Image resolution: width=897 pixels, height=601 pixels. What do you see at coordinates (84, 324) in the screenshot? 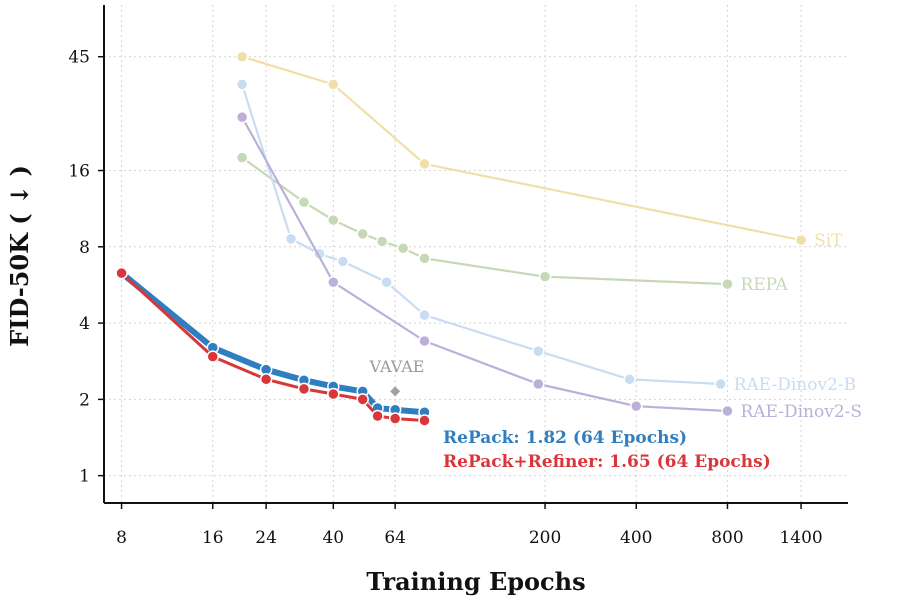
I see `y-tick-label: 4` at bounding box center [84, 324].